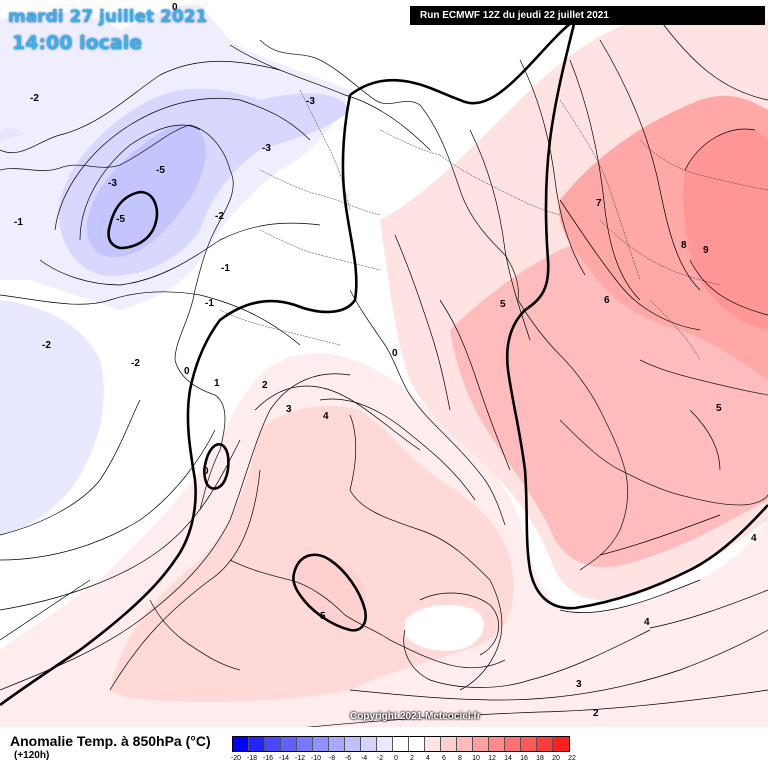 Image resolution: width=768 pixels, height=768 pixels. What do you see at coordinates (524, 758) in the screenshot?
I see `color-scale-tick: 16` at bounding box center [524, 758].